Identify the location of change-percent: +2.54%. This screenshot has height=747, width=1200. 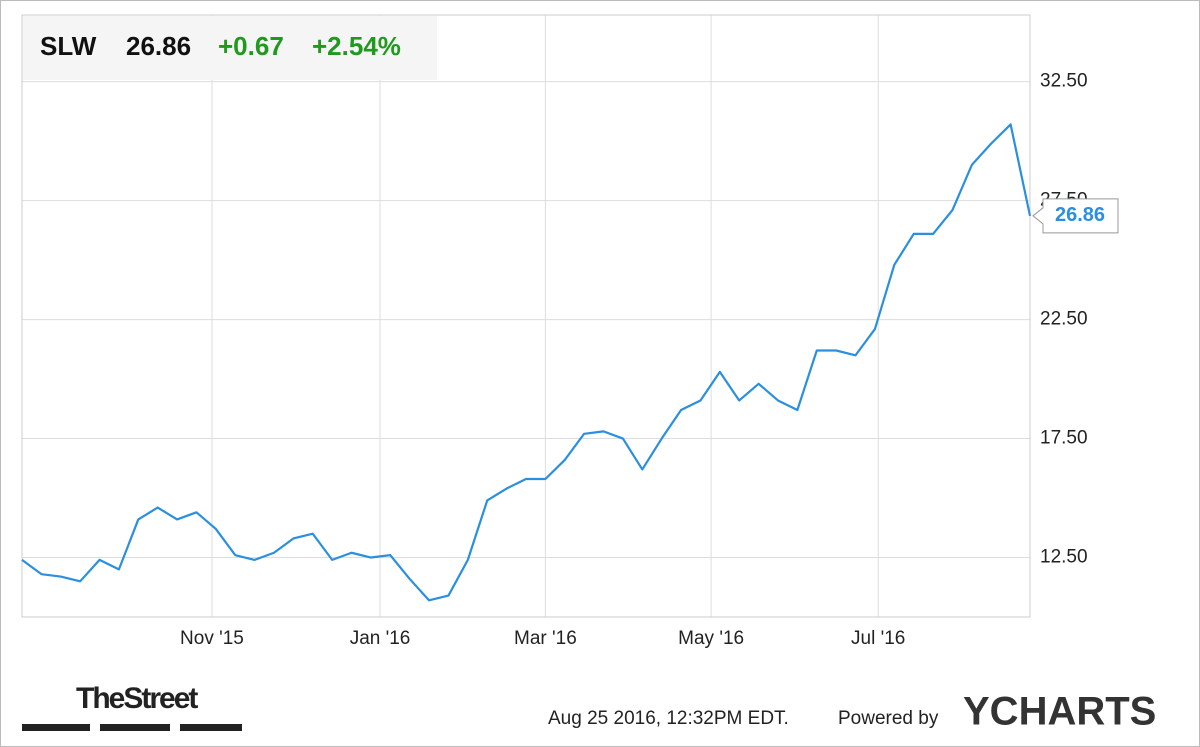
(356, 46).